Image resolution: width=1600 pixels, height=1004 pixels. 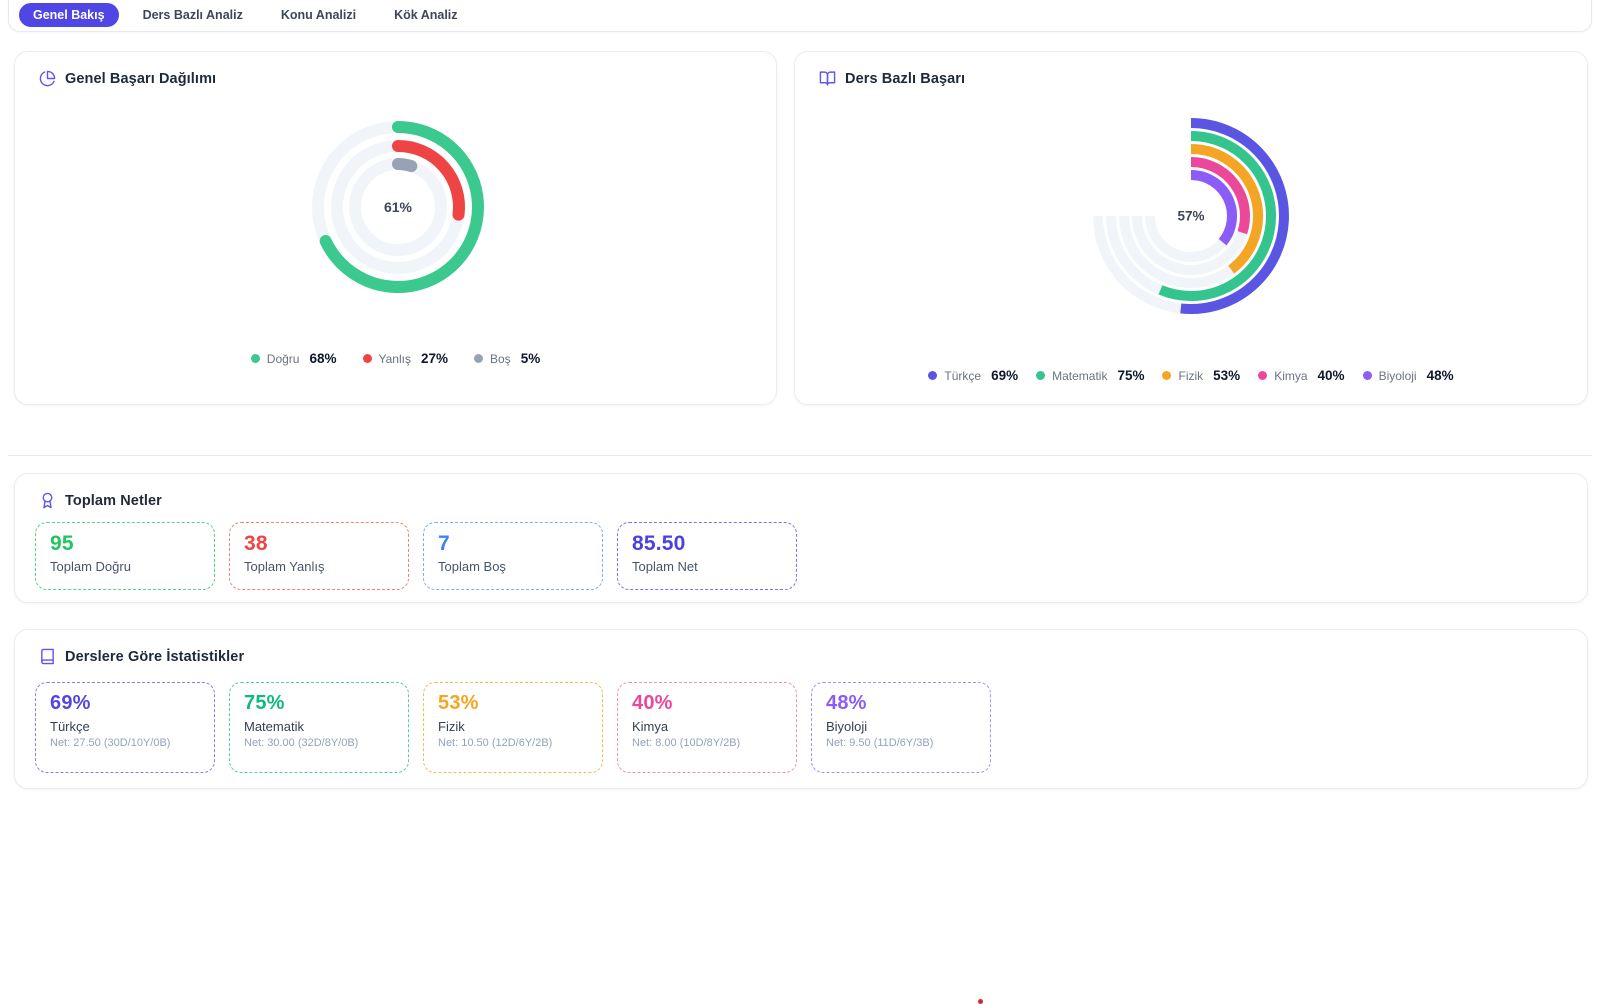 I want to click on total-stat-label: Toplam Boş, so click(x=472, y=567).